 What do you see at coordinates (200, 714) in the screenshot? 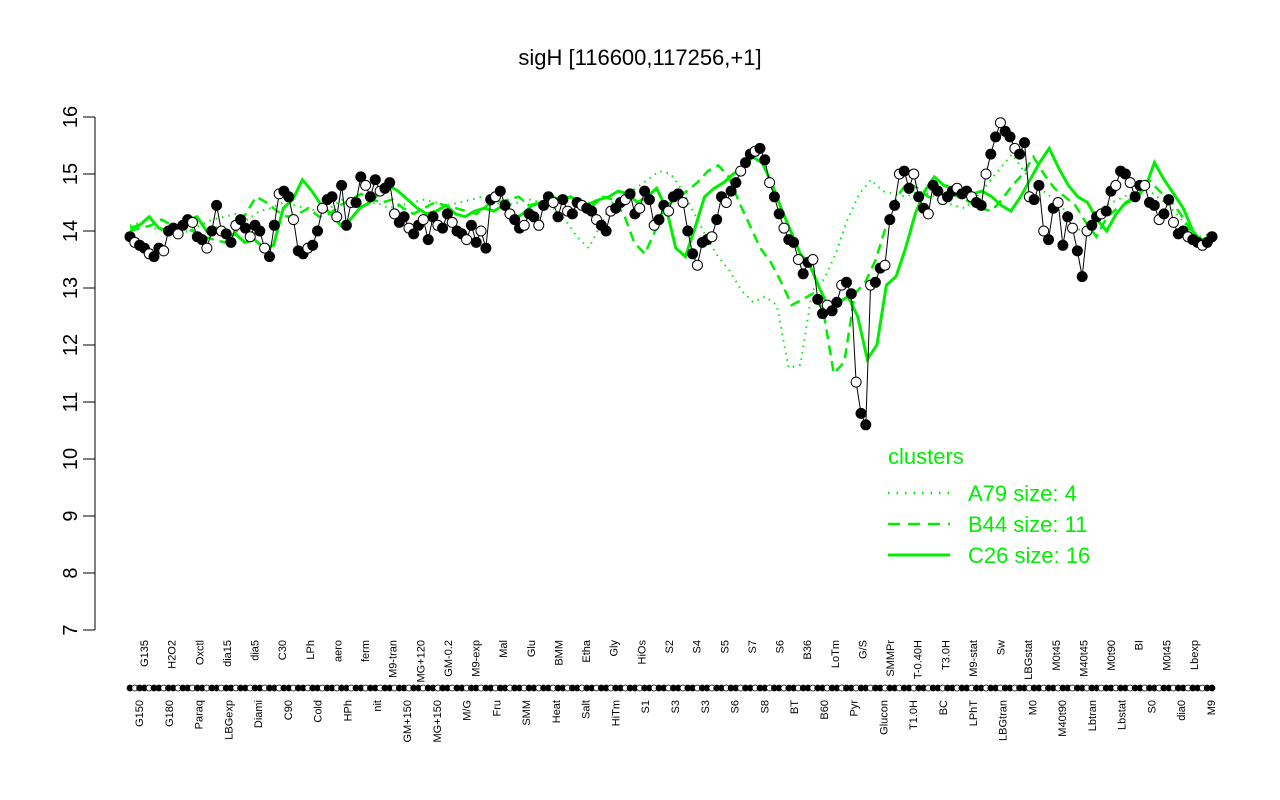
I see `x-tick-label: Paraq` at bounding box center [200, 714].